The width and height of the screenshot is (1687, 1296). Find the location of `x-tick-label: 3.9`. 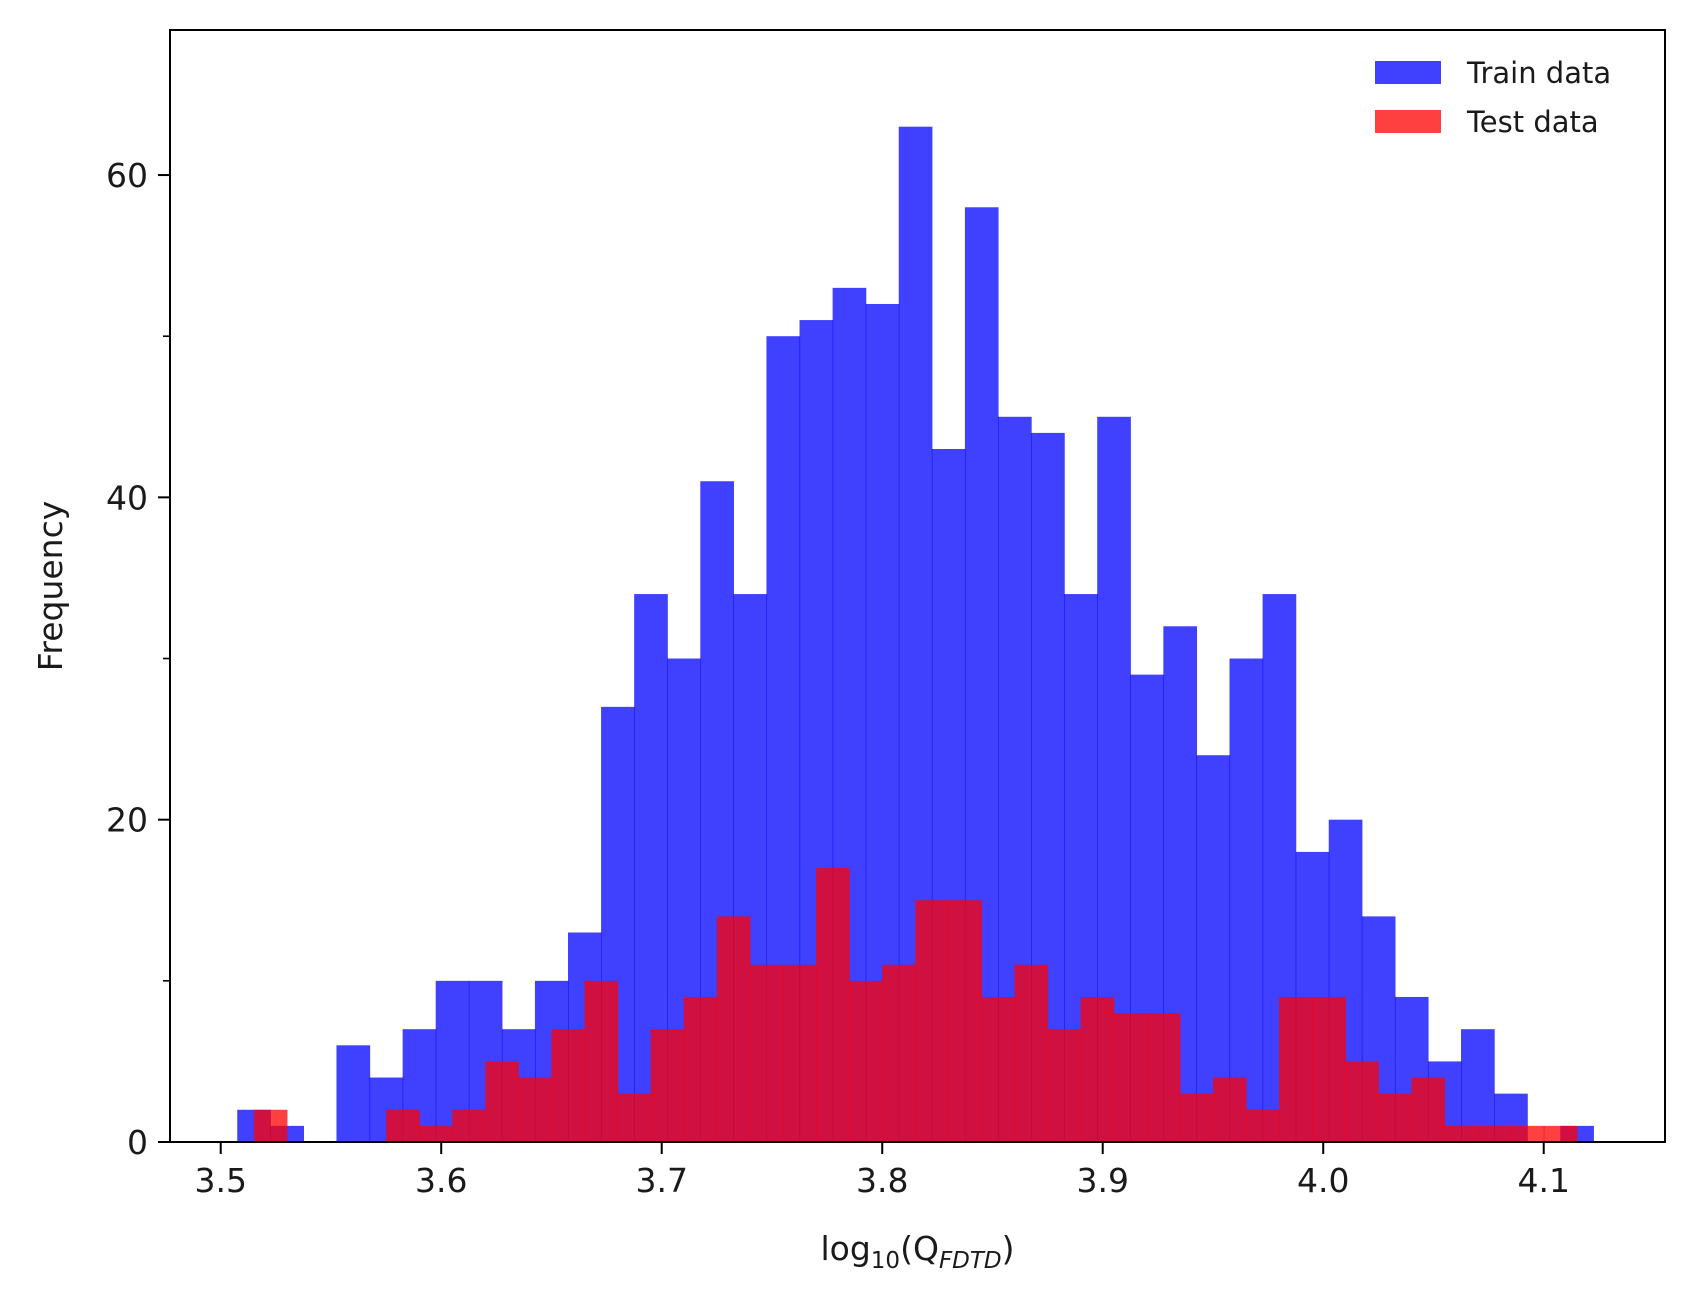

x-tick-label: 3.9 is located at coordinates (1102, 1180).